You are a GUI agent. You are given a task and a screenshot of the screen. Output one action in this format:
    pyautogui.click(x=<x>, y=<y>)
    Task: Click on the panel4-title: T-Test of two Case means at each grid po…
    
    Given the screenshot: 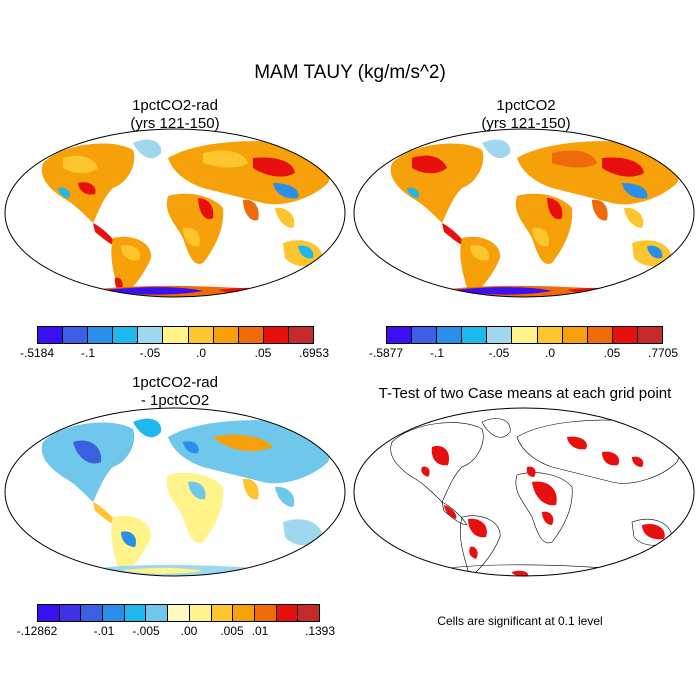 What is the action you would take?
    pyautogui.click(x=525, y=393)
    